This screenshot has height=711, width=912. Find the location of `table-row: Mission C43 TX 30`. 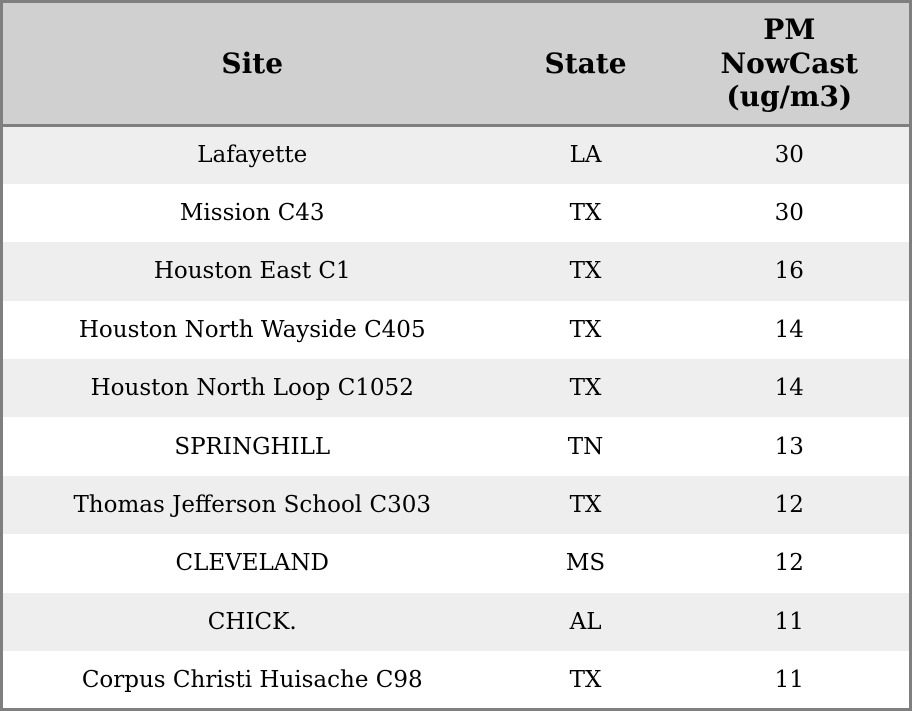

table-row: Mission C43 TX 30 is located at coordinates (456, 213).